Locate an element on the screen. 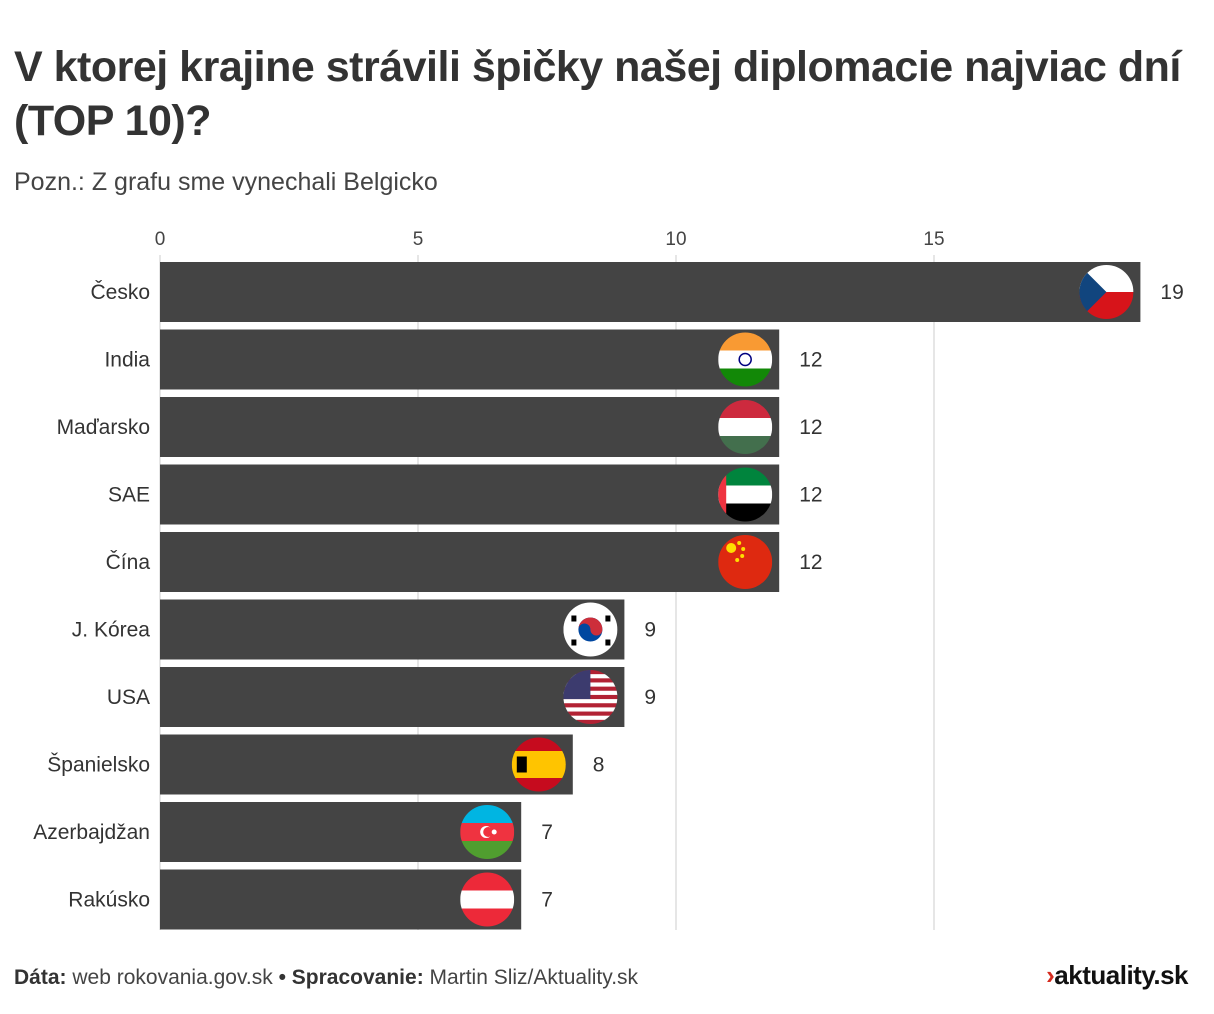 This screenshot has height=1014, width=1214. aktuality-logo: ›aktuality.sk is located at coordinates (1117, 975).